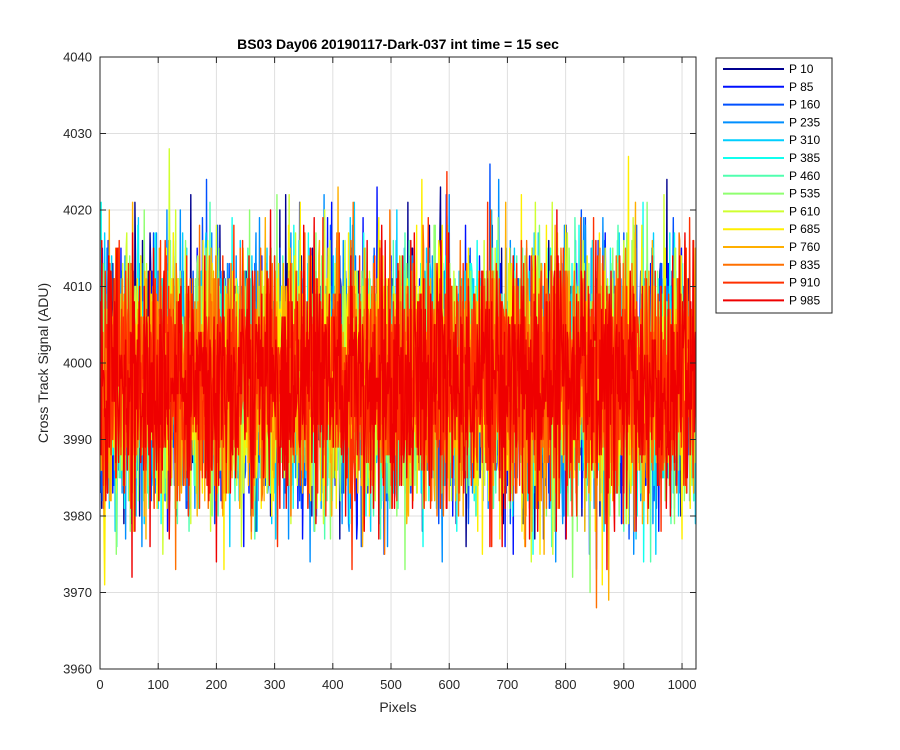 Image resolution: width=900 pixels, height=750 pixels. What do you see at coordinates (804, 105) in the screenshot?
I see `legend-entry: P 160` at bounding box center [804, 105].